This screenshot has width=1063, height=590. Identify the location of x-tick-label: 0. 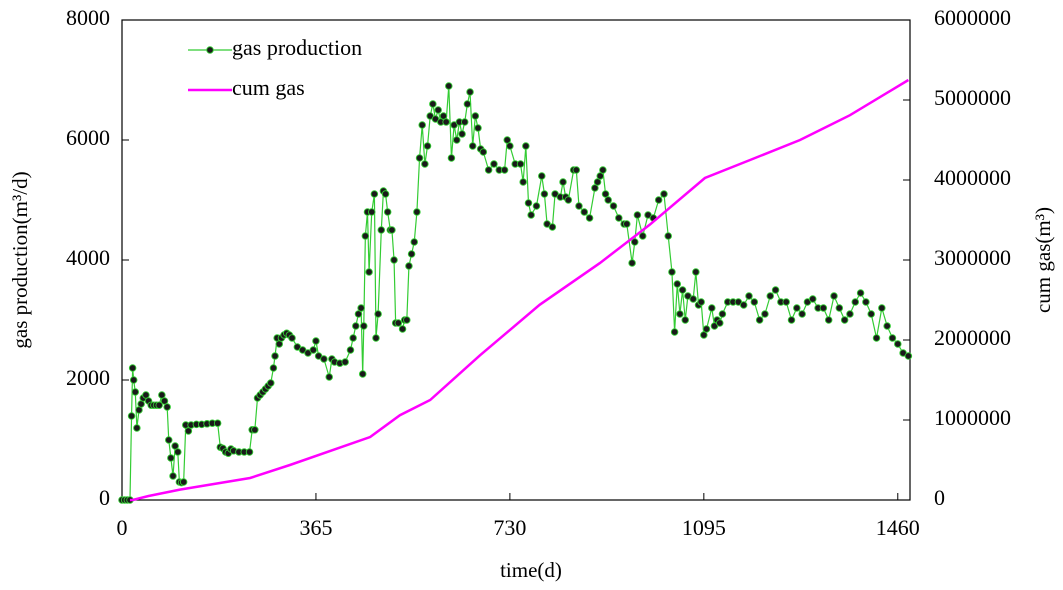
(122, 527).